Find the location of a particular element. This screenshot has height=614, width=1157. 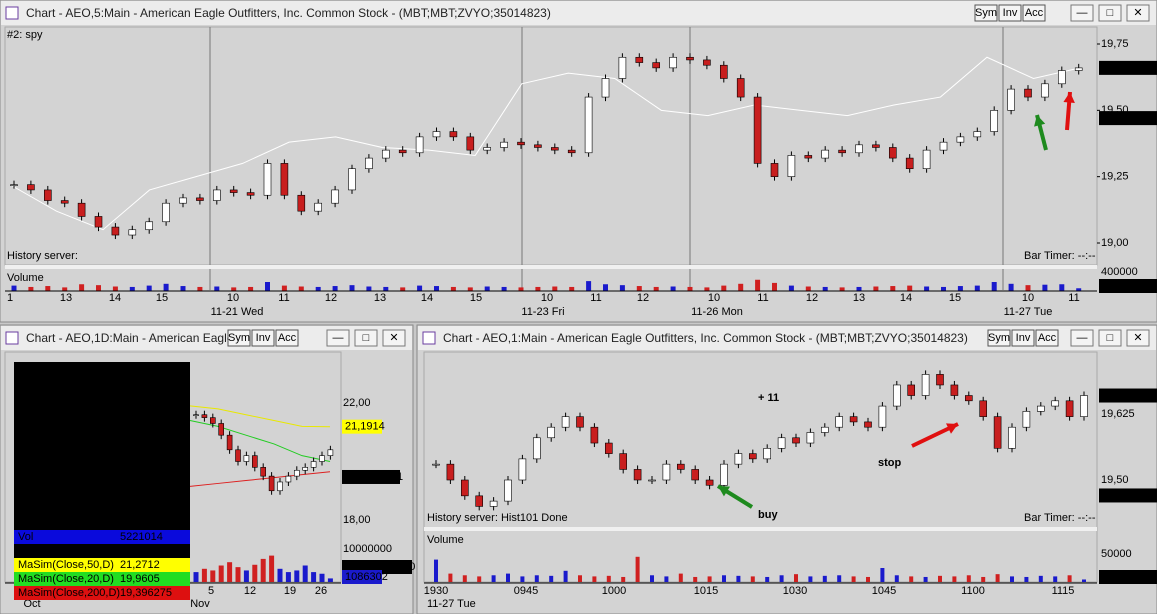

buy-arrow-head is located at coordinates (724, 491).